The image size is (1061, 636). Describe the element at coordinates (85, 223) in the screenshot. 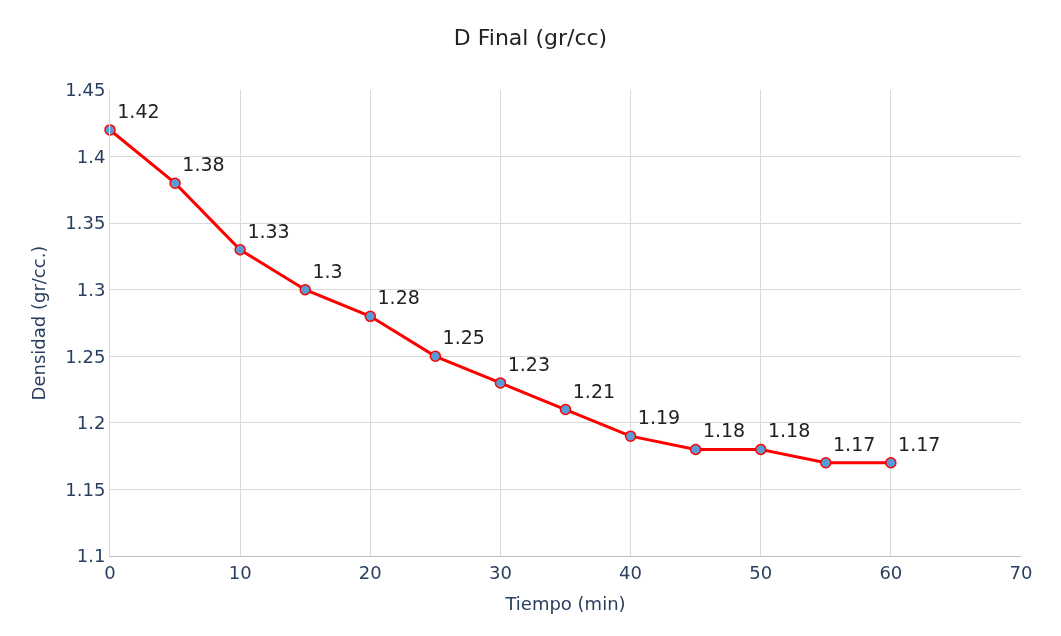

I see `y-tick-label: 1.35` at that location.